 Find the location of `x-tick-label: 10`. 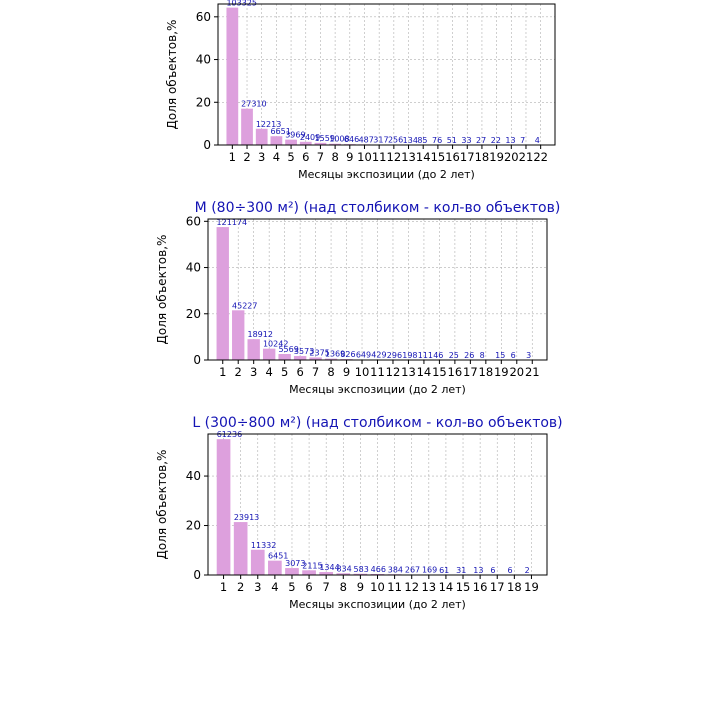

x-tick-label: 10 is located at coordinates (377, 587).